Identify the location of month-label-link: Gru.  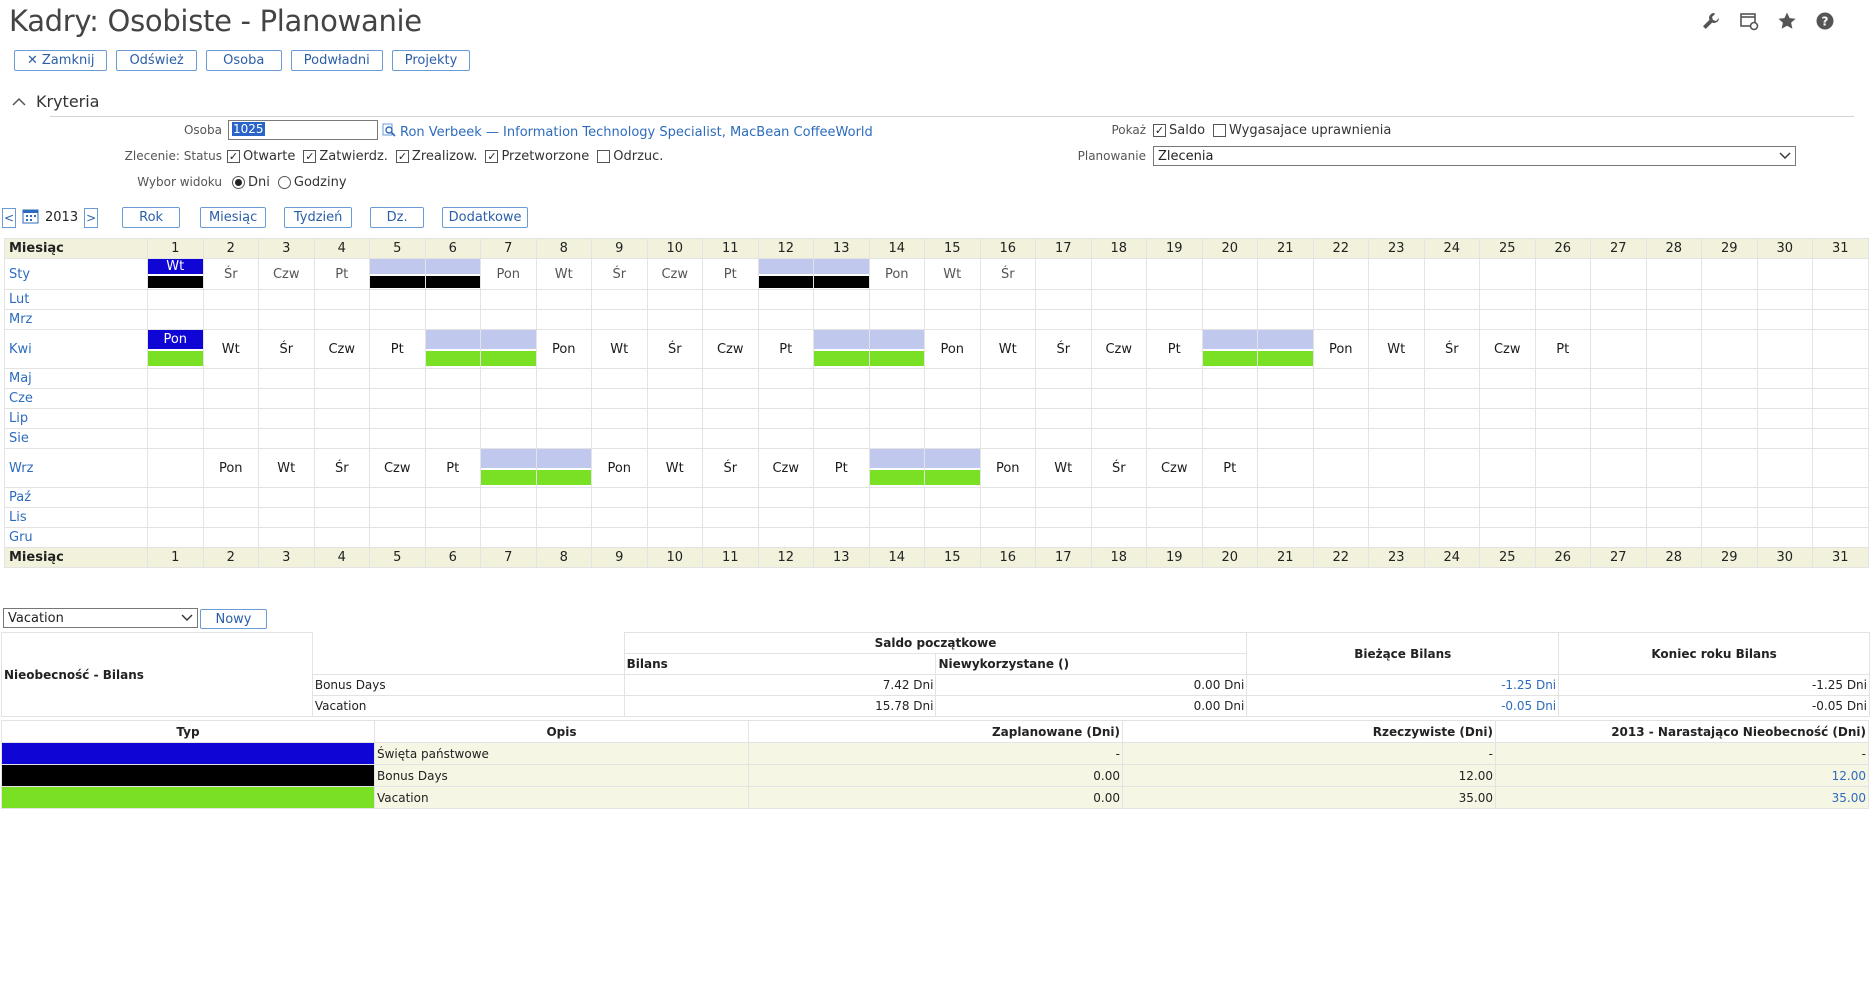
(76, 537).